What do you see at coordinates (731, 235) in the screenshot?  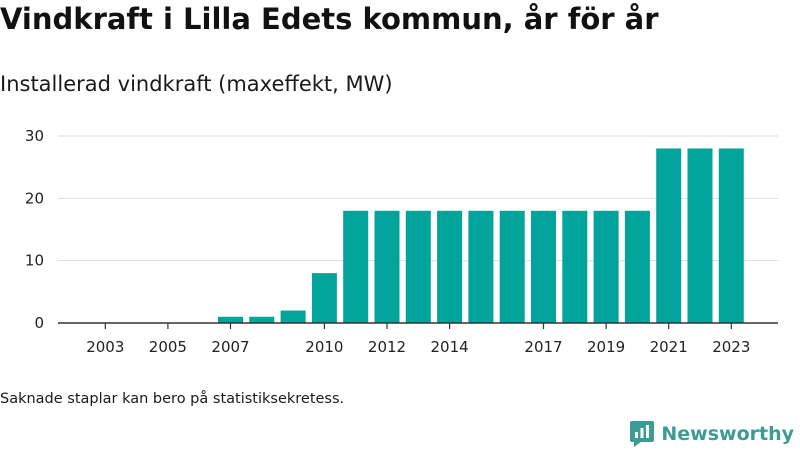 I see `bar-2023` at bounding box center [731, 235].